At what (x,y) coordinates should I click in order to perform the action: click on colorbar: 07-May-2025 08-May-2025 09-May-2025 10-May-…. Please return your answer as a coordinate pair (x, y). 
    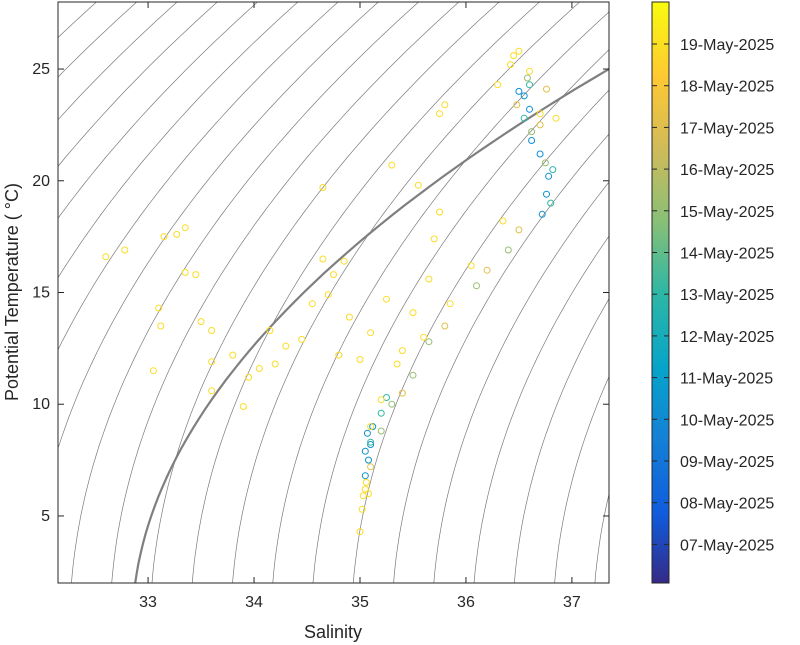
    Looking at the image, I should click on (712, 292).